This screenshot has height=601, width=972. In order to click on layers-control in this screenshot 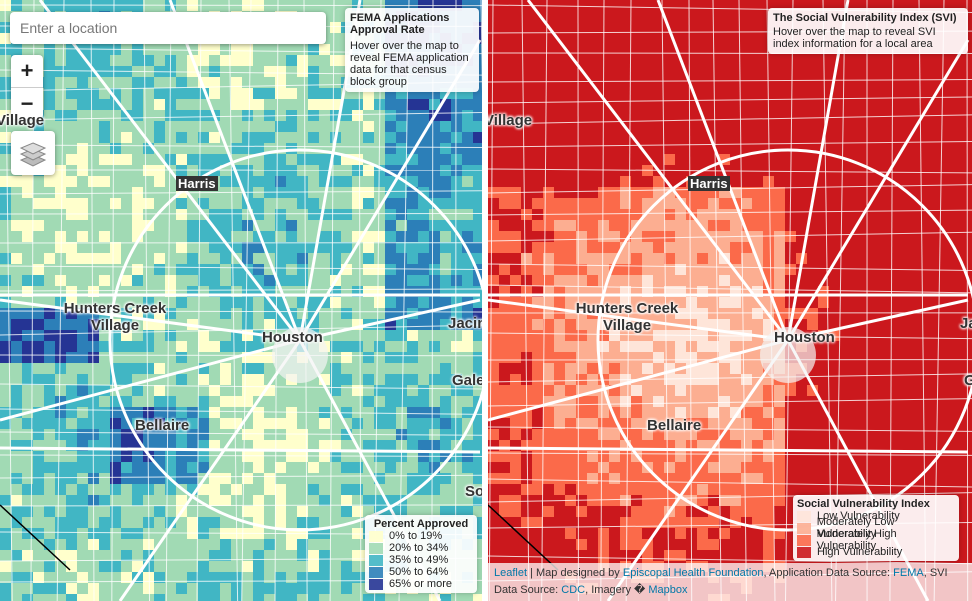, I will do `click(33, 153)`.